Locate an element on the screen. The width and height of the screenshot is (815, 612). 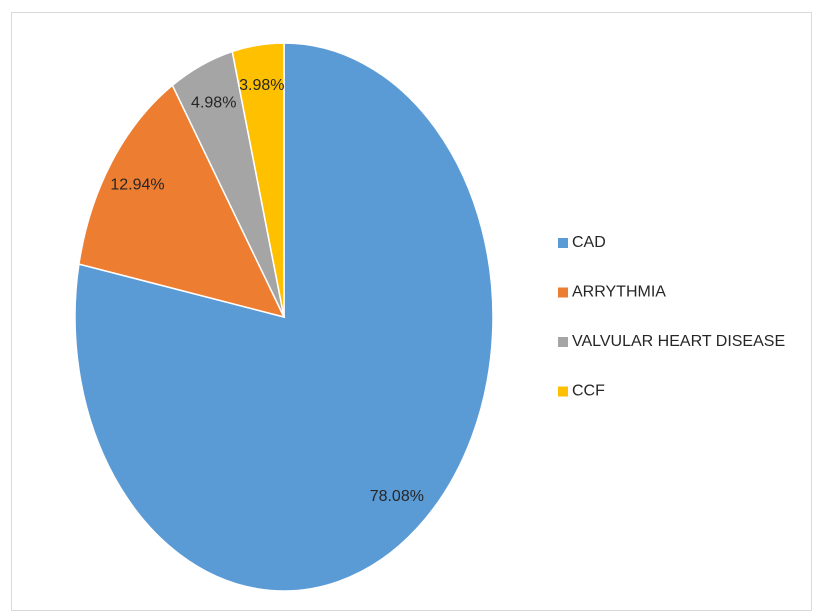
legend-label: ARRYTHMIA is located at coordinates (619, 292).